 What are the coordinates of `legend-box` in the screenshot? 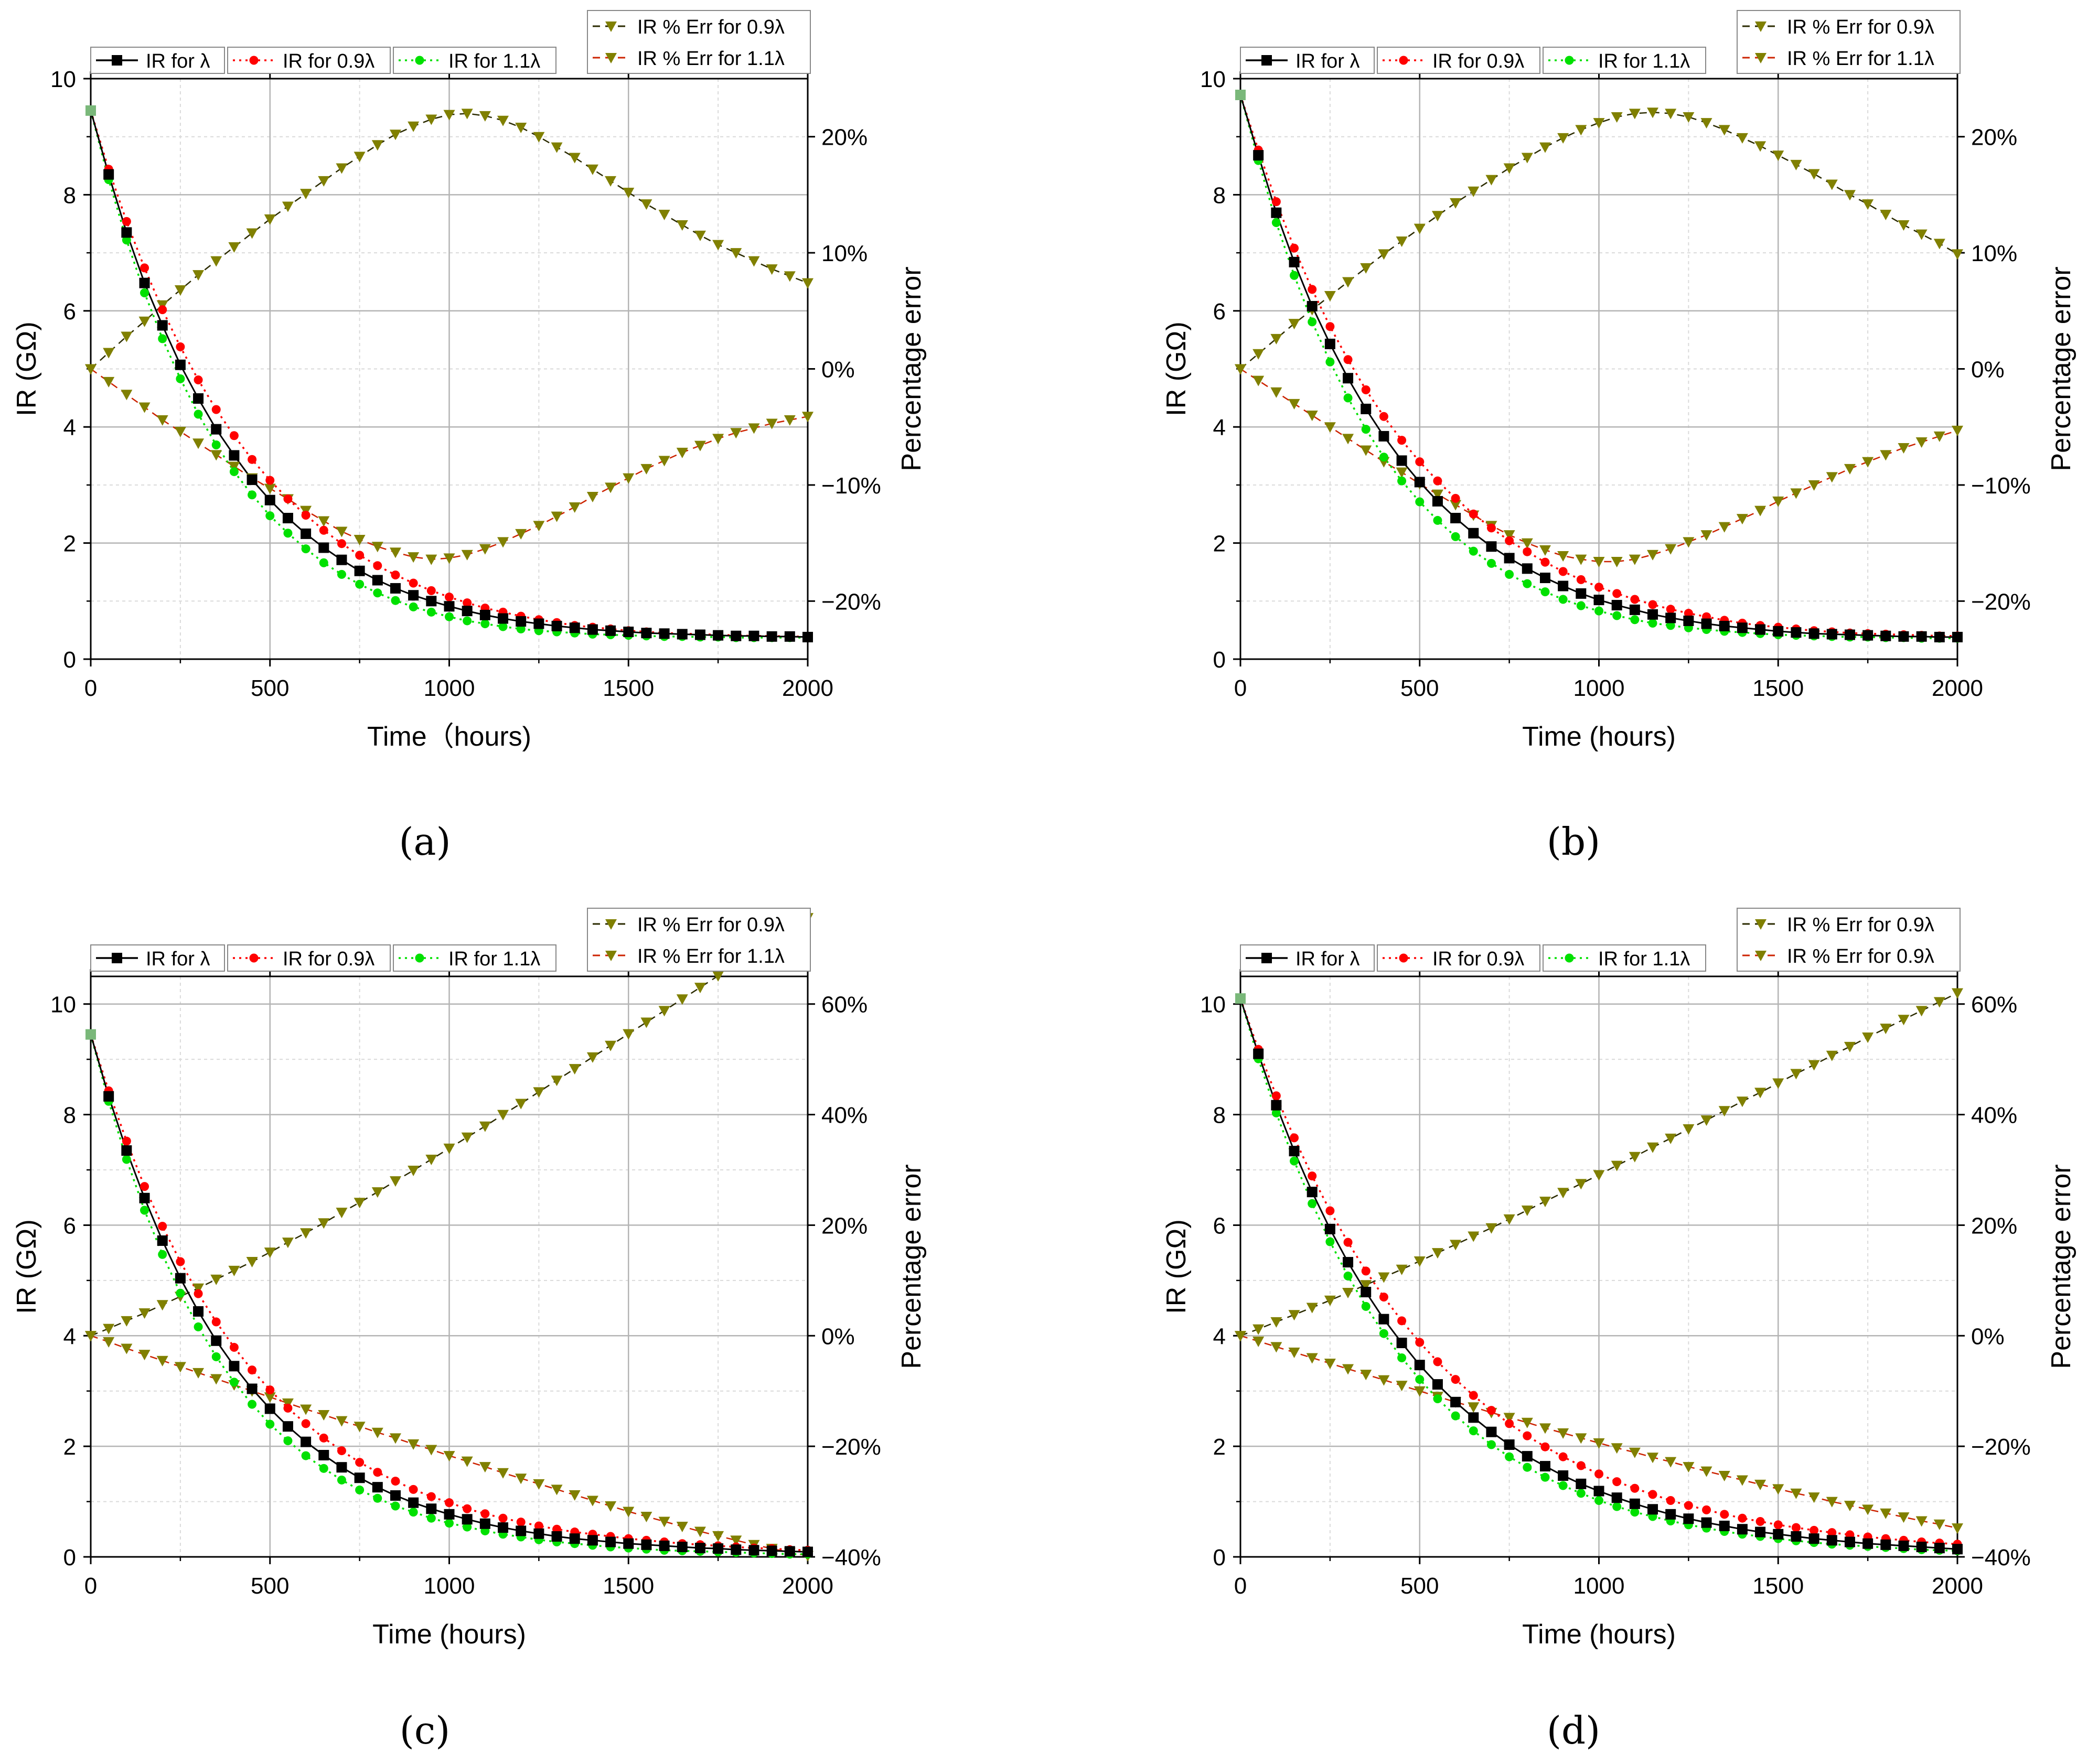 It's located at (1624, 958).